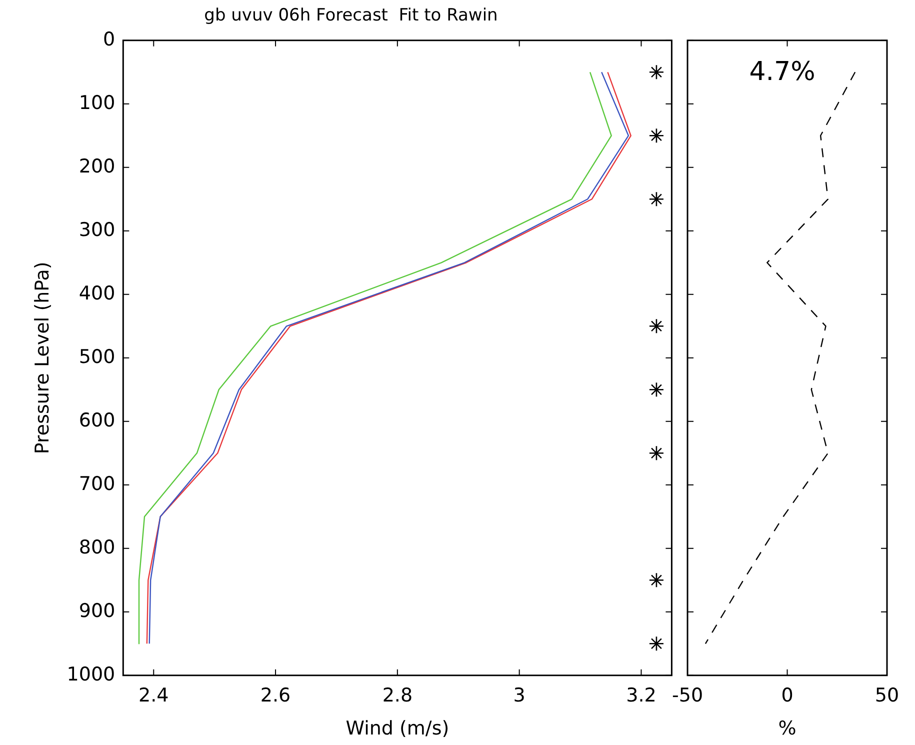 This screenshot has height=745, width=915. Describe the element at coordinates (397, 695) in the screenshot. I see `x-tick-label: 2.8` at that location.